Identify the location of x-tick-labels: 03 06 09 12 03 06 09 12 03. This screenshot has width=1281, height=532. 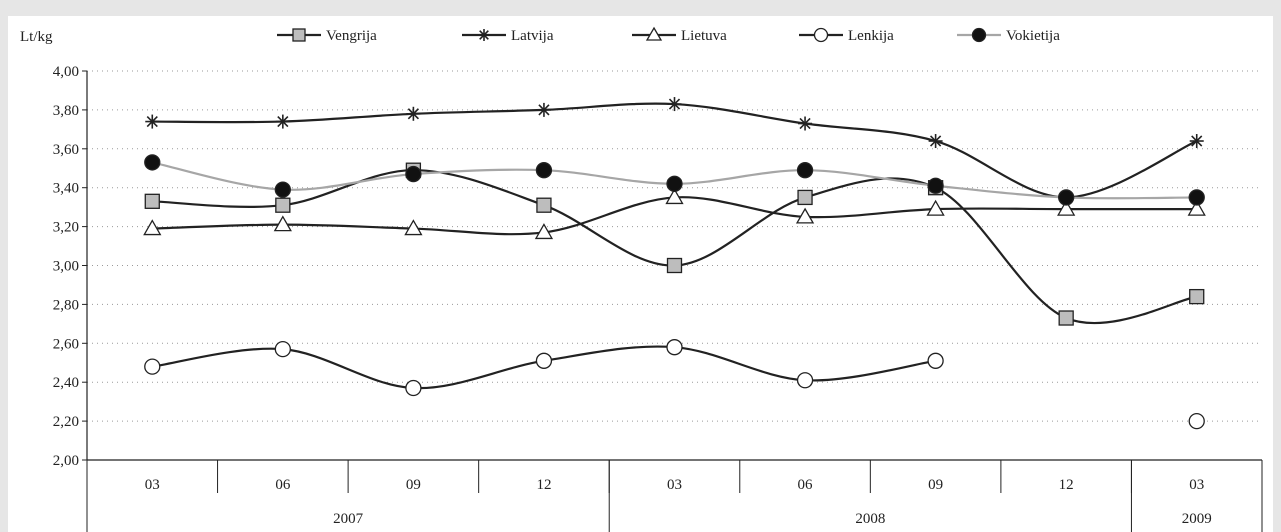
(674, 485).